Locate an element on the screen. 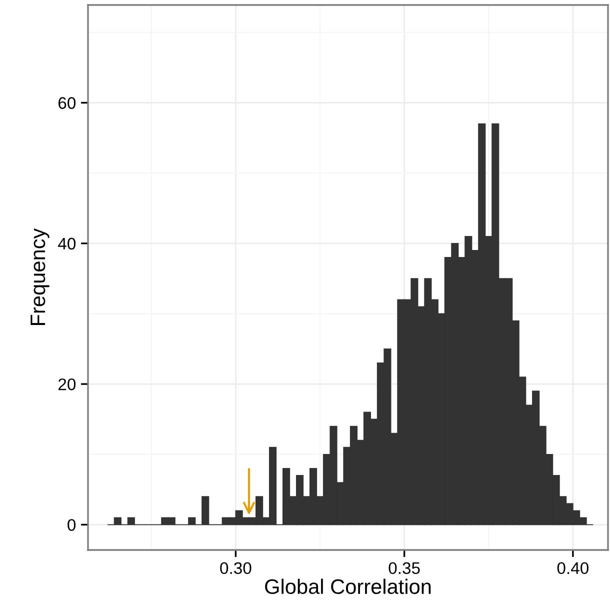  y-tick-label: 60 is located at coordinates (67, 103).